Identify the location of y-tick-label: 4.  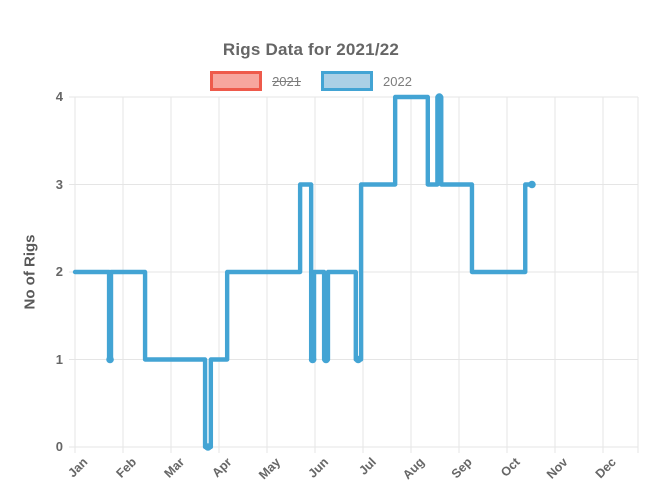
(59, 96).